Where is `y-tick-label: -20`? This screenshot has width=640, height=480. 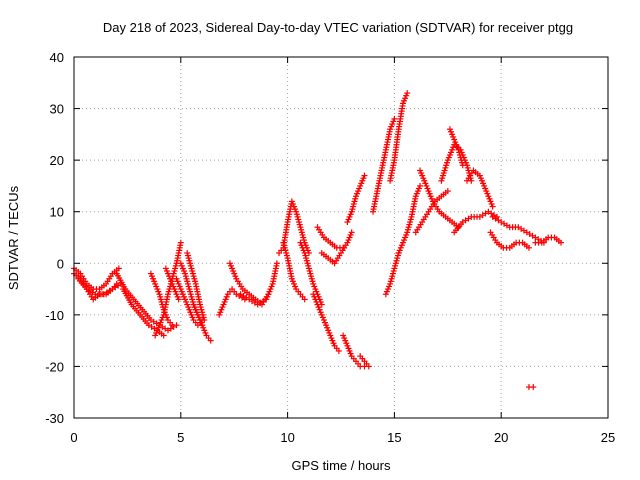 y-tick-label: -20 is located at coordinates (54, 366).